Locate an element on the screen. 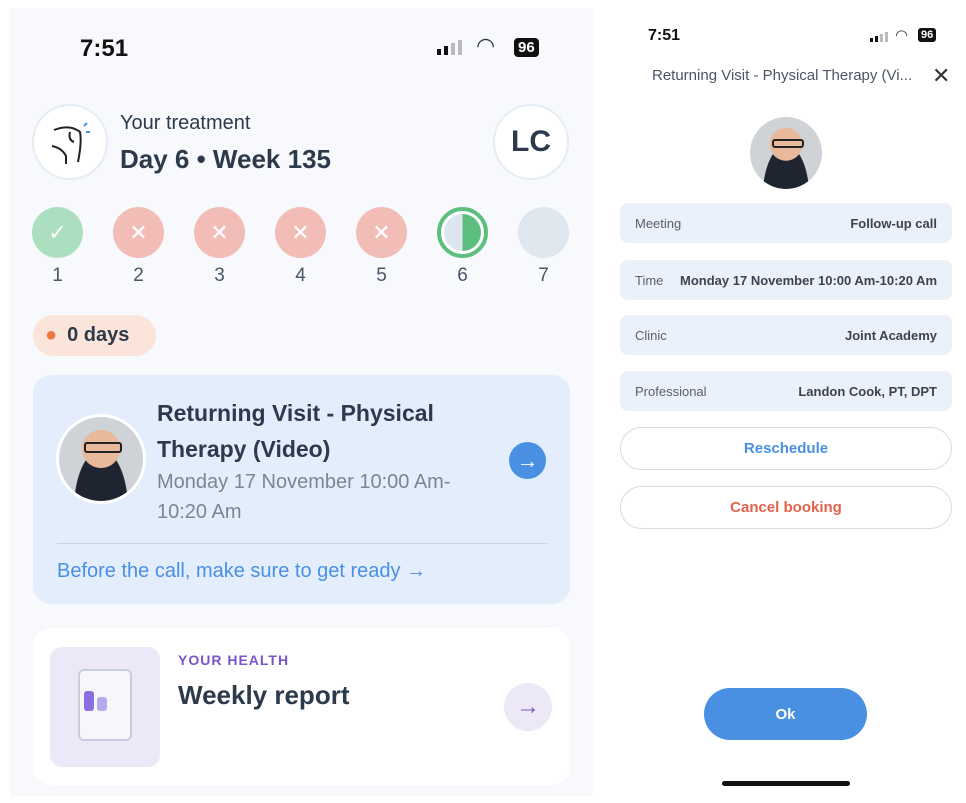 The image size is (966, 803). clipboard-icon is located at coordinates (105, 707).